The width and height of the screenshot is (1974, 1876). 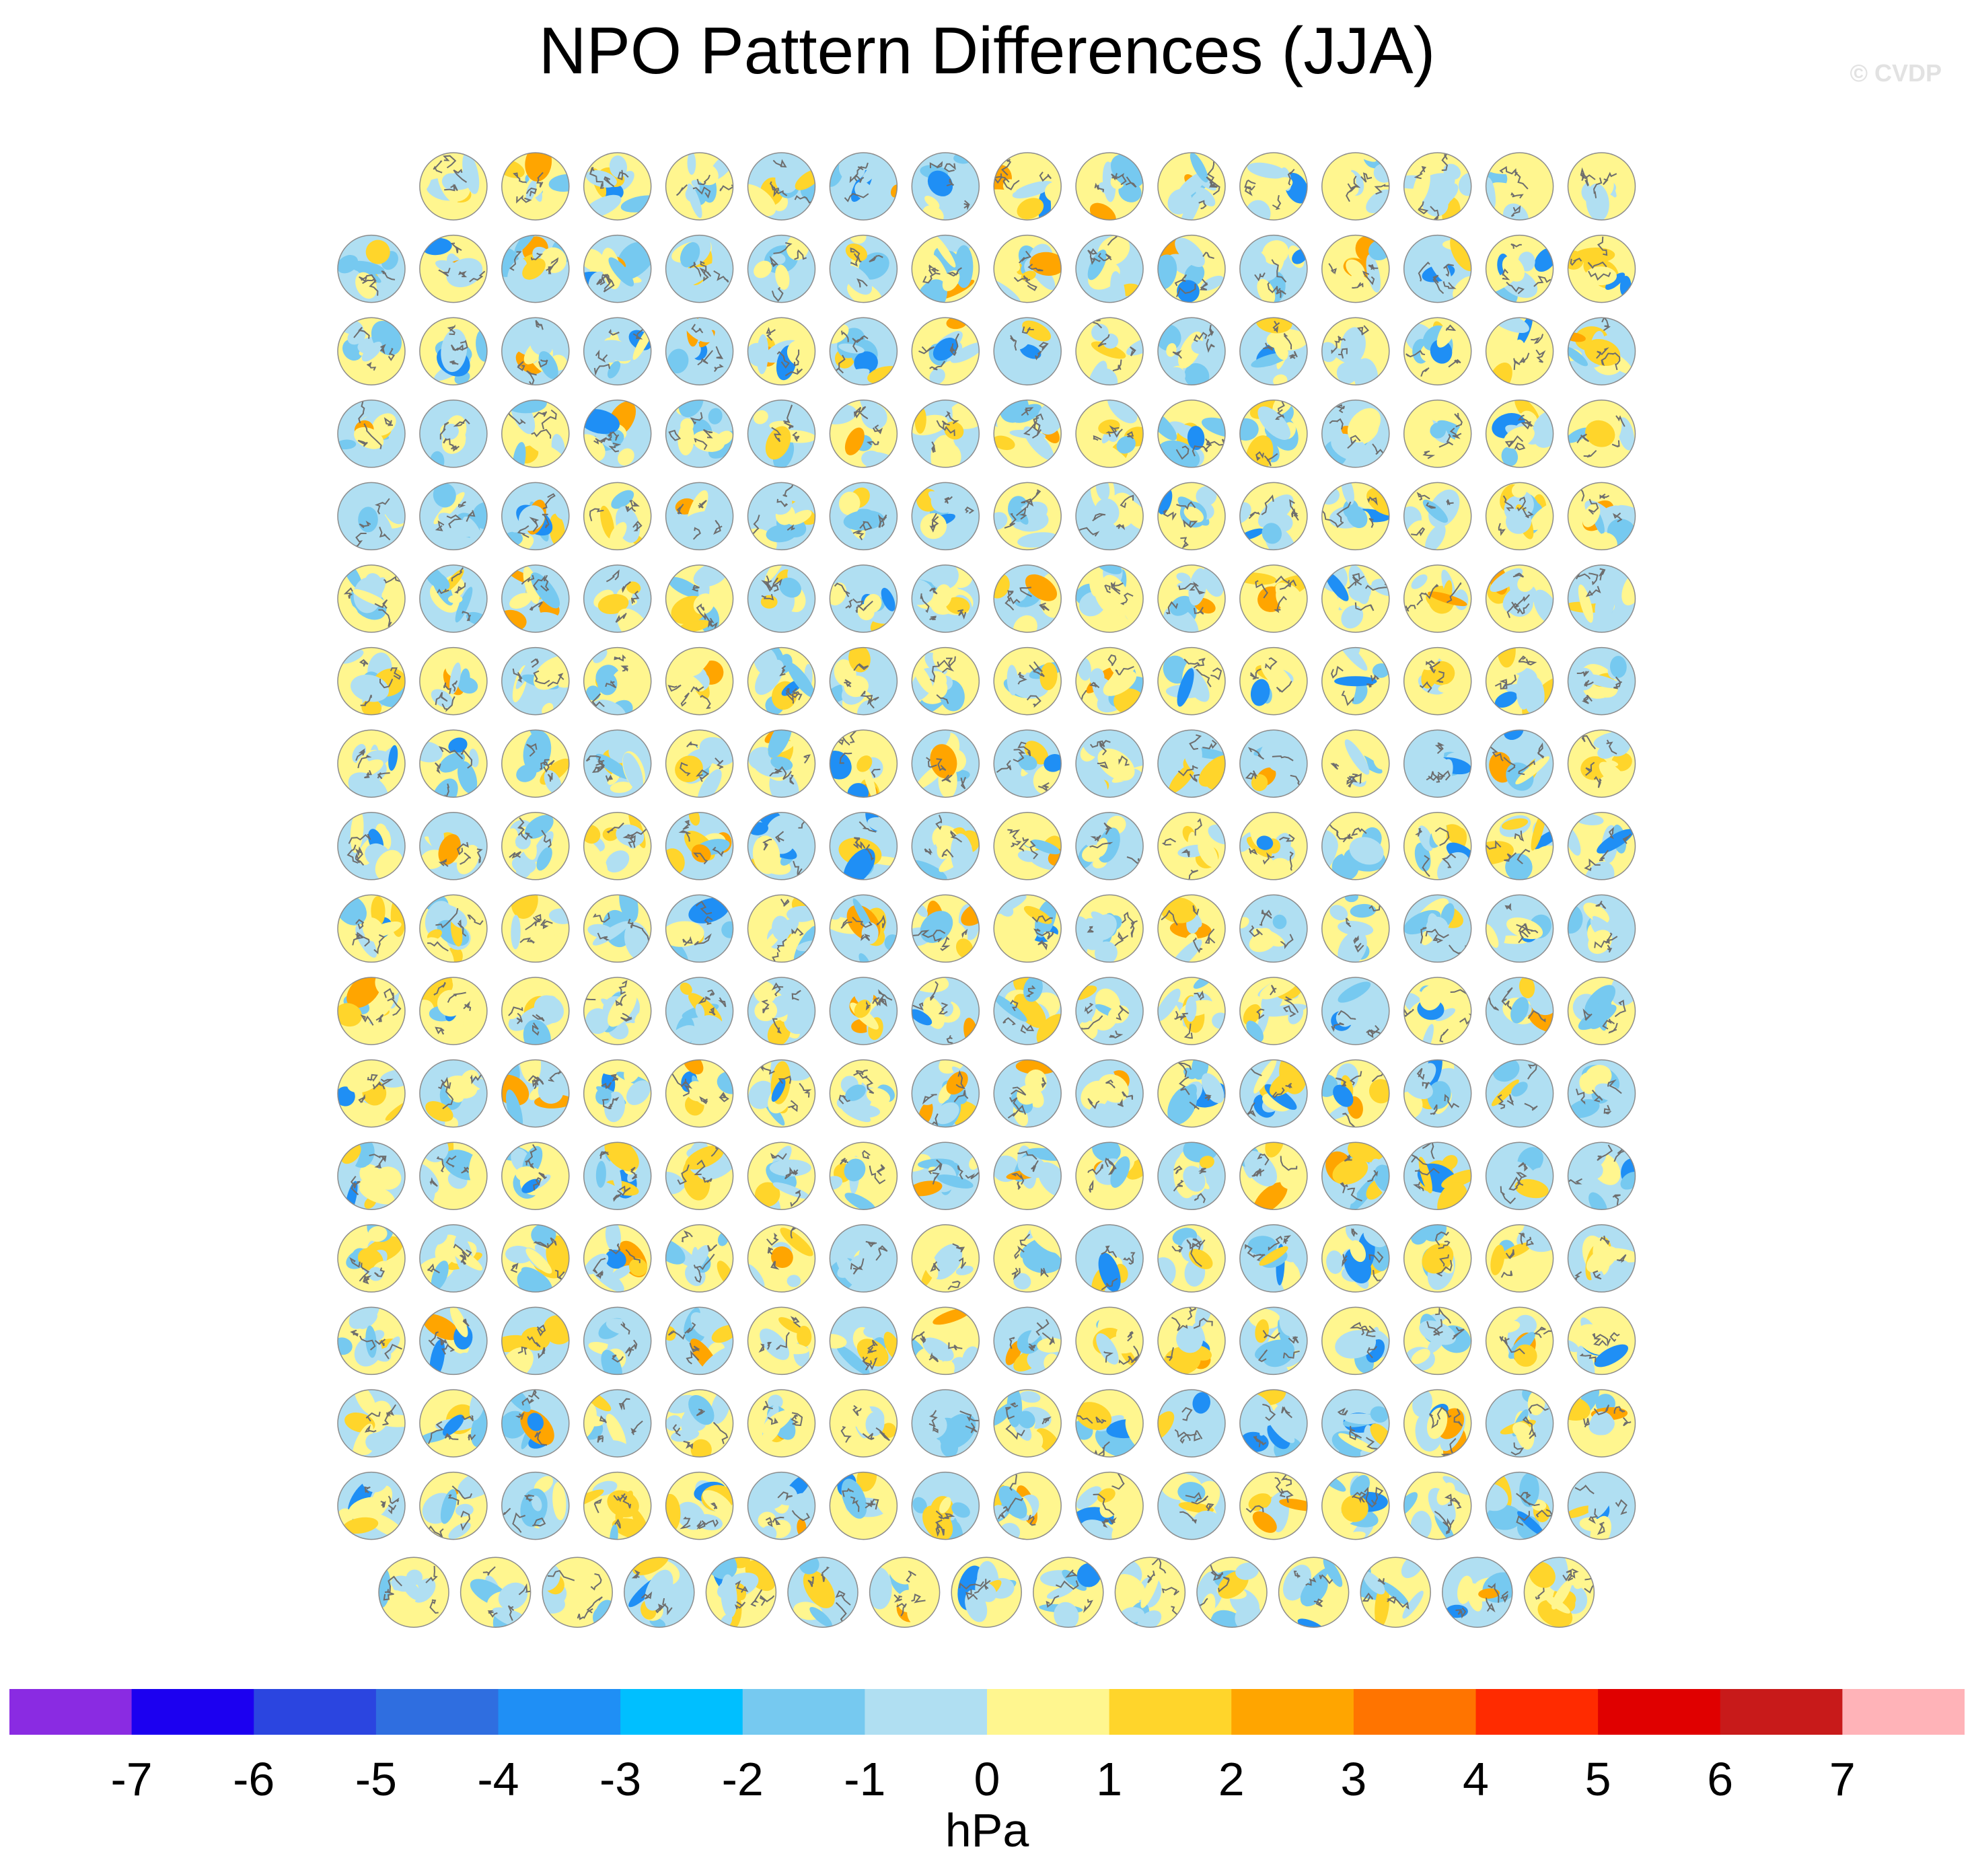 I want to click on watermark: © CVDP, so click(x=1896, y=73).